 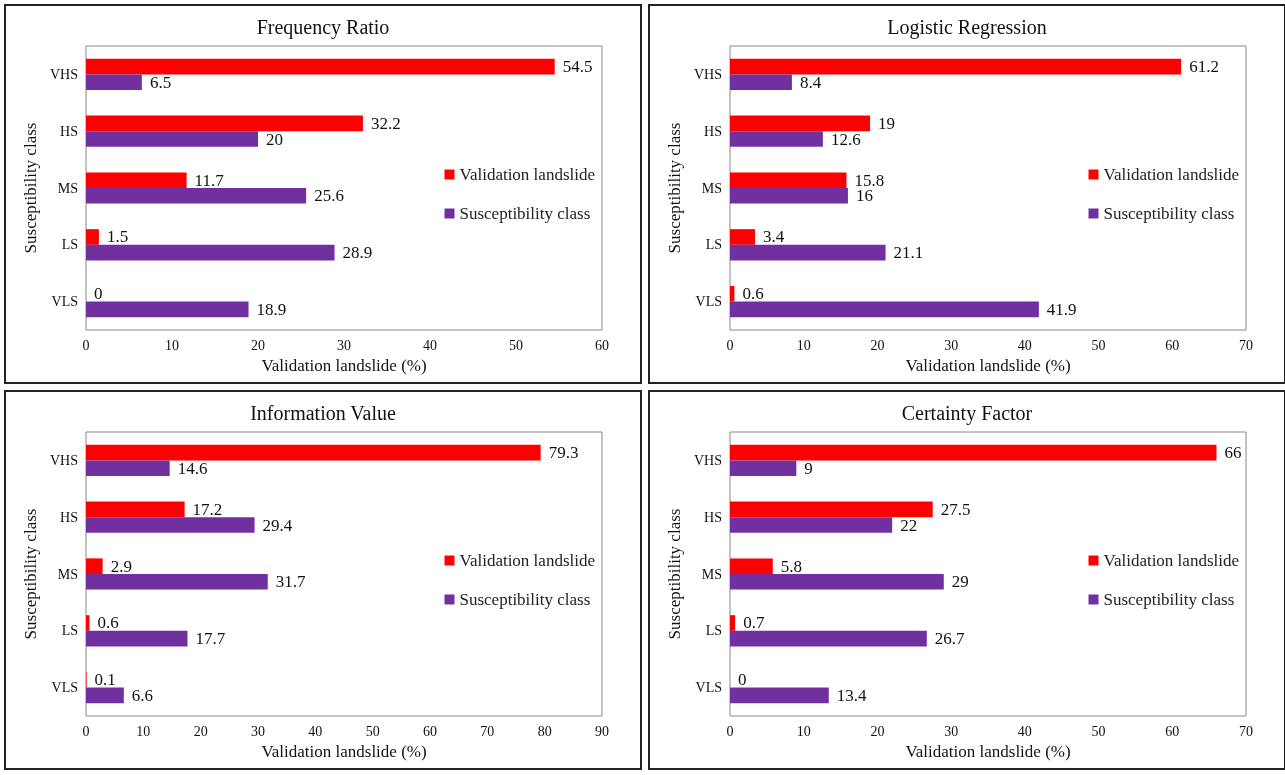 What do you see at coordinates (602, 731) in the screenshot?
I see `x-tick-label: 90` at bounding box center [602, 731].